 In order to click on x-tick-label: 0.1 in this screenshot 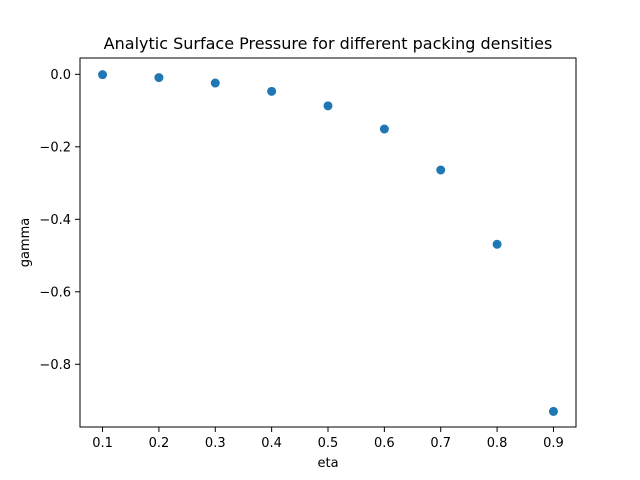, I will do `click(102, 443)`.